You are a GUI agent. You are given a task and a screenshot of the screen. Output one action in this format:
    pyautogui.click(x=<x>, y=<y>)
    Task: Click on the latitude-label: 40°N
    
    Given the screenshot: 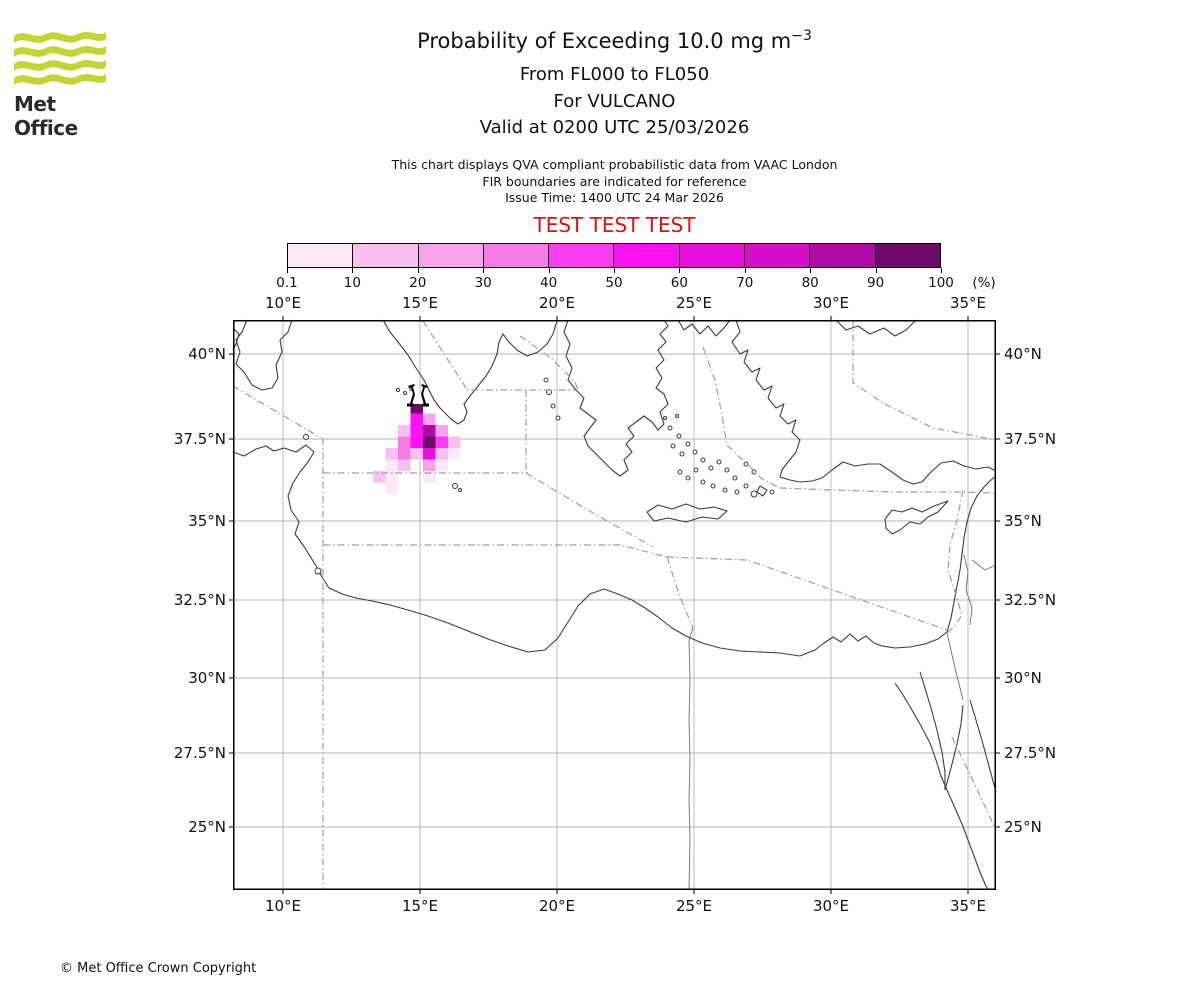 What is the action you would take?
    pyautogui.click(x=1023, y=354)
    